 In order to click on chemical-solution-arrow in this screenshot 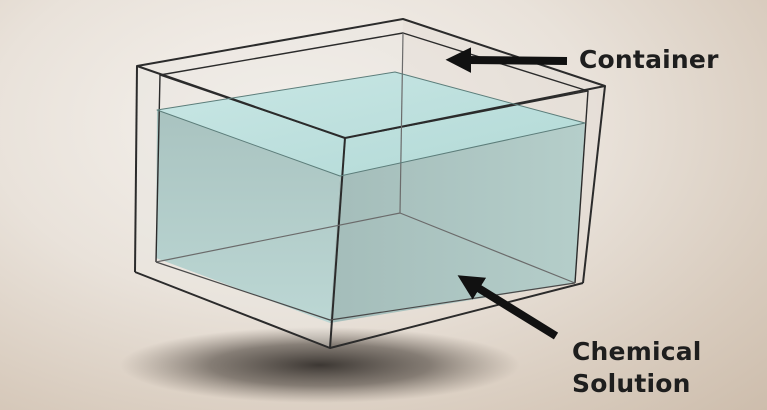, I will do `click(508, 307)`.